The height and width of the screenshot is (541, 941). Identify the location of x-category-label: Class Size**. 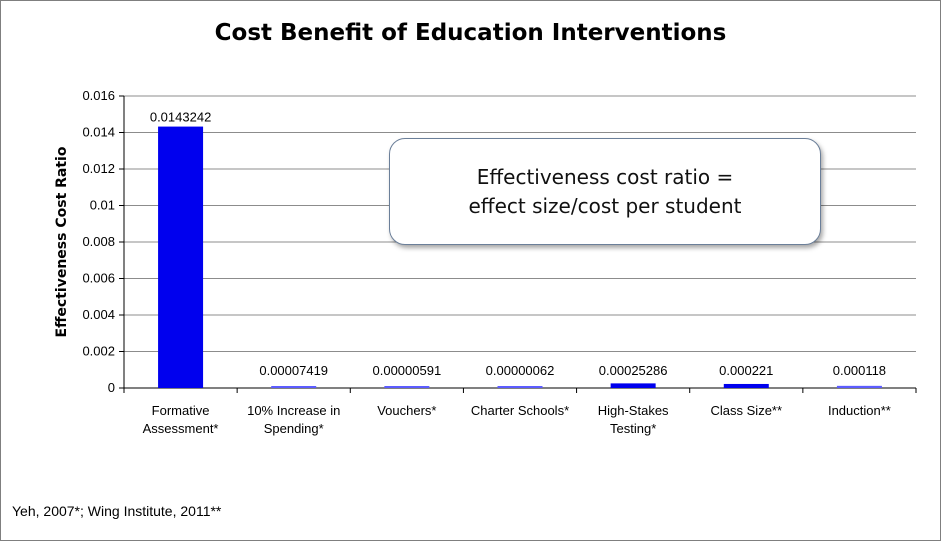
(747, 410).